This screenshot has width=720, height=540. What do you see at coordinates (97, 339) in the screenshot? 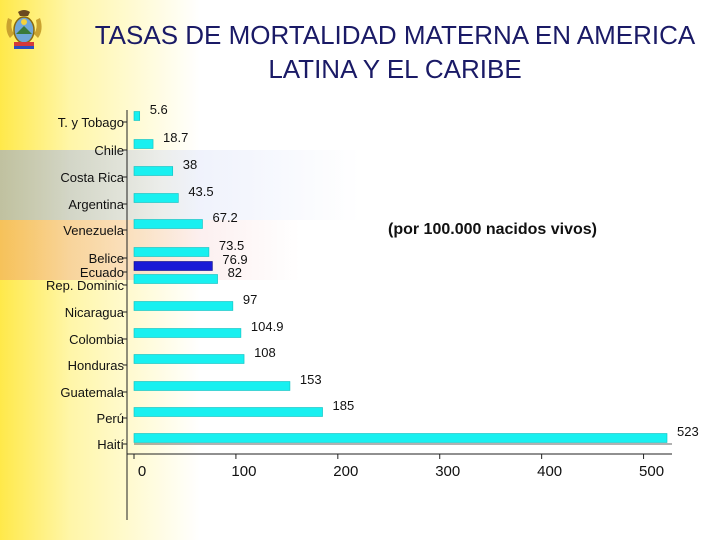
I see `category-label: Colombia` at bounding box center [97, 339].